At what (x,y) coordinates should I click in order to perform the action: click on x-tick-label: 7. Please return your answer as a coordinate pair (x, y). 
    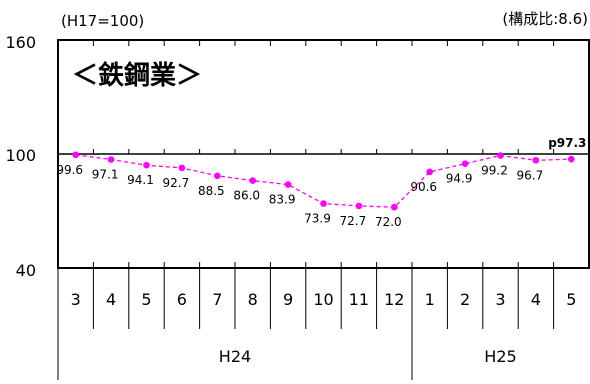
    Looking at the image, I should click on (217, 299).